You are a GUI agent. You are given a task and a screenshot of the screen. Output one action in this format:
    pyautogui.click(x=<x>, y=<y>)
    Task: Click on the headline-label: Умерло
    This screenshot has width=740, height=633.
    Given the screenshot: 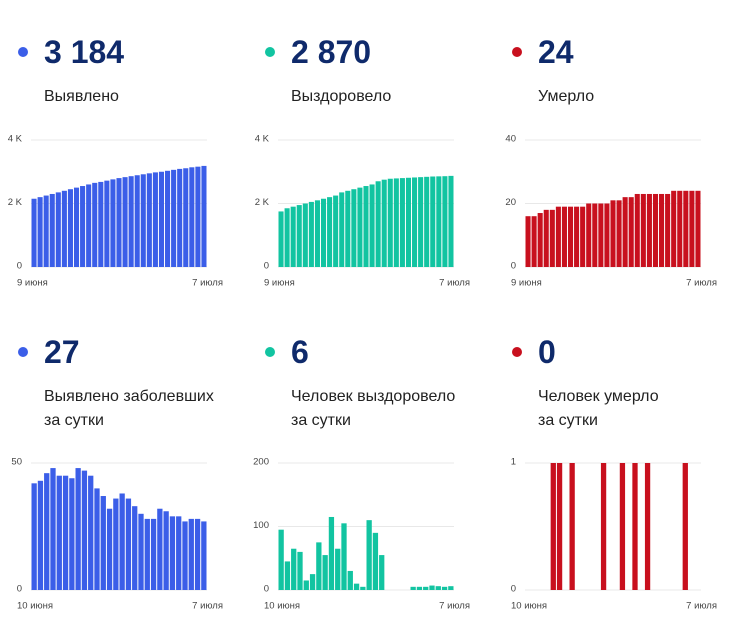 What is the action you would take?
    pyautogui.click(x=566, y=96)
    